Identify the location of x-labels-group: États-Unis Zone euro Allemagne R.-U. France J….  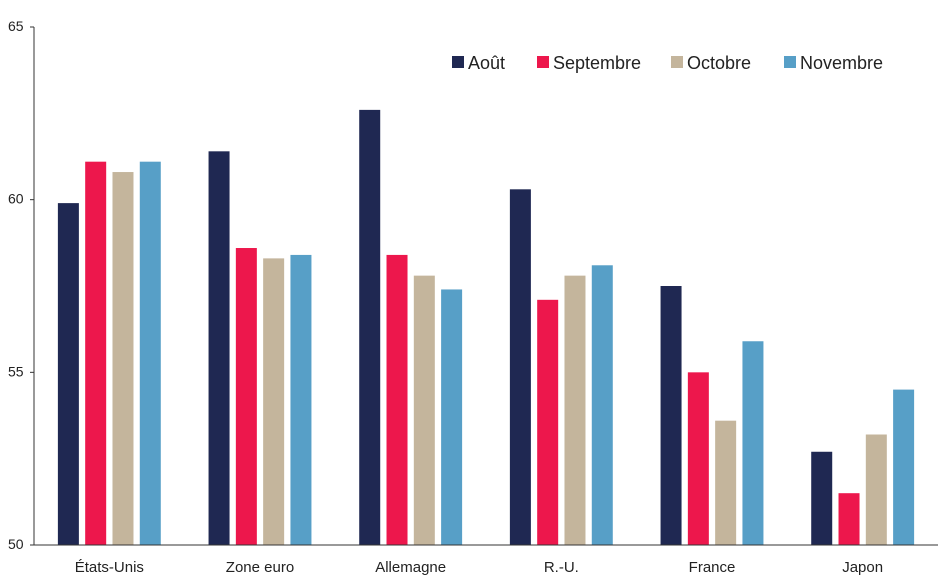
(479, 567).